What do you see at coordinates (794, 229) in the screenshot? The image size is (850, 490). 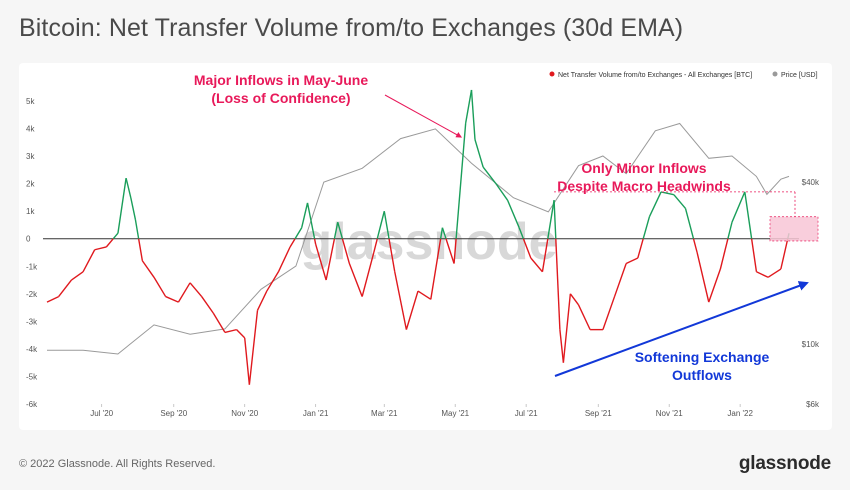 I see `minor-inflow-highlight` at bounding box center [794, 229].